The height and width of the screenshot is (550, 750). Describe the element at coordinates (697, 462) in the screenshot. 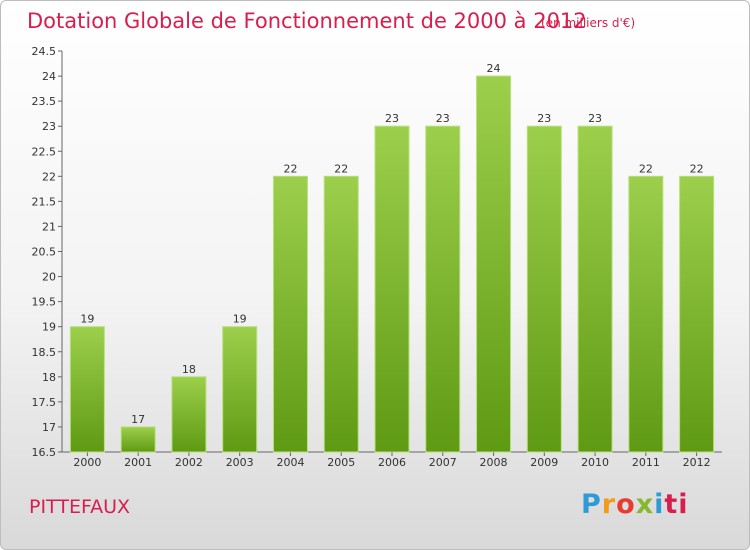

I see `x-tick-label: 2012` at that location.